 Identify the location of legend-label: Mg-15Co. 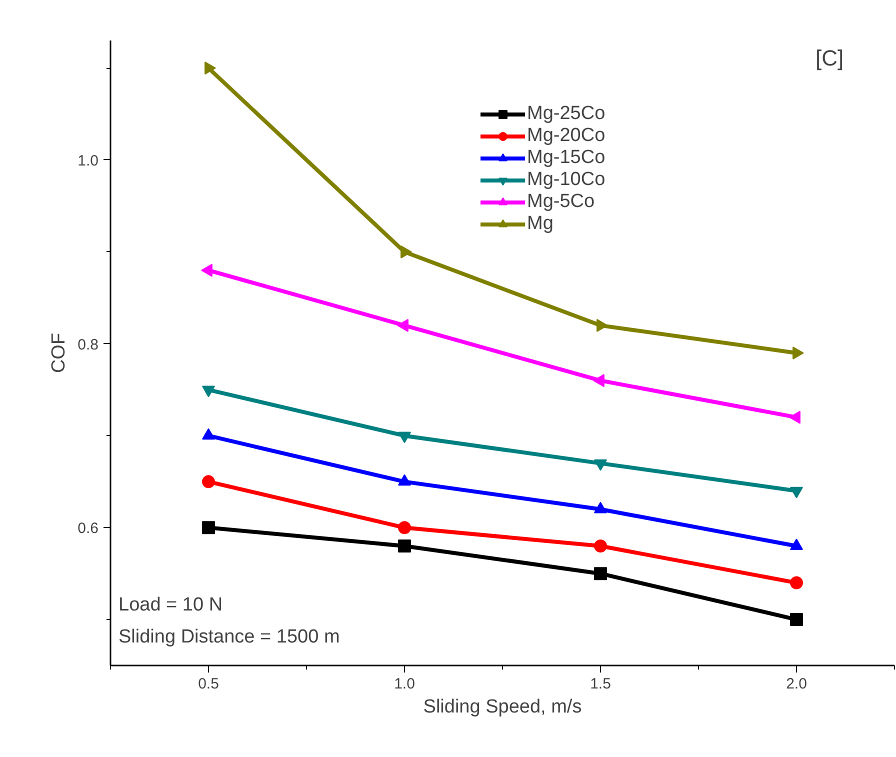
(566, 158).